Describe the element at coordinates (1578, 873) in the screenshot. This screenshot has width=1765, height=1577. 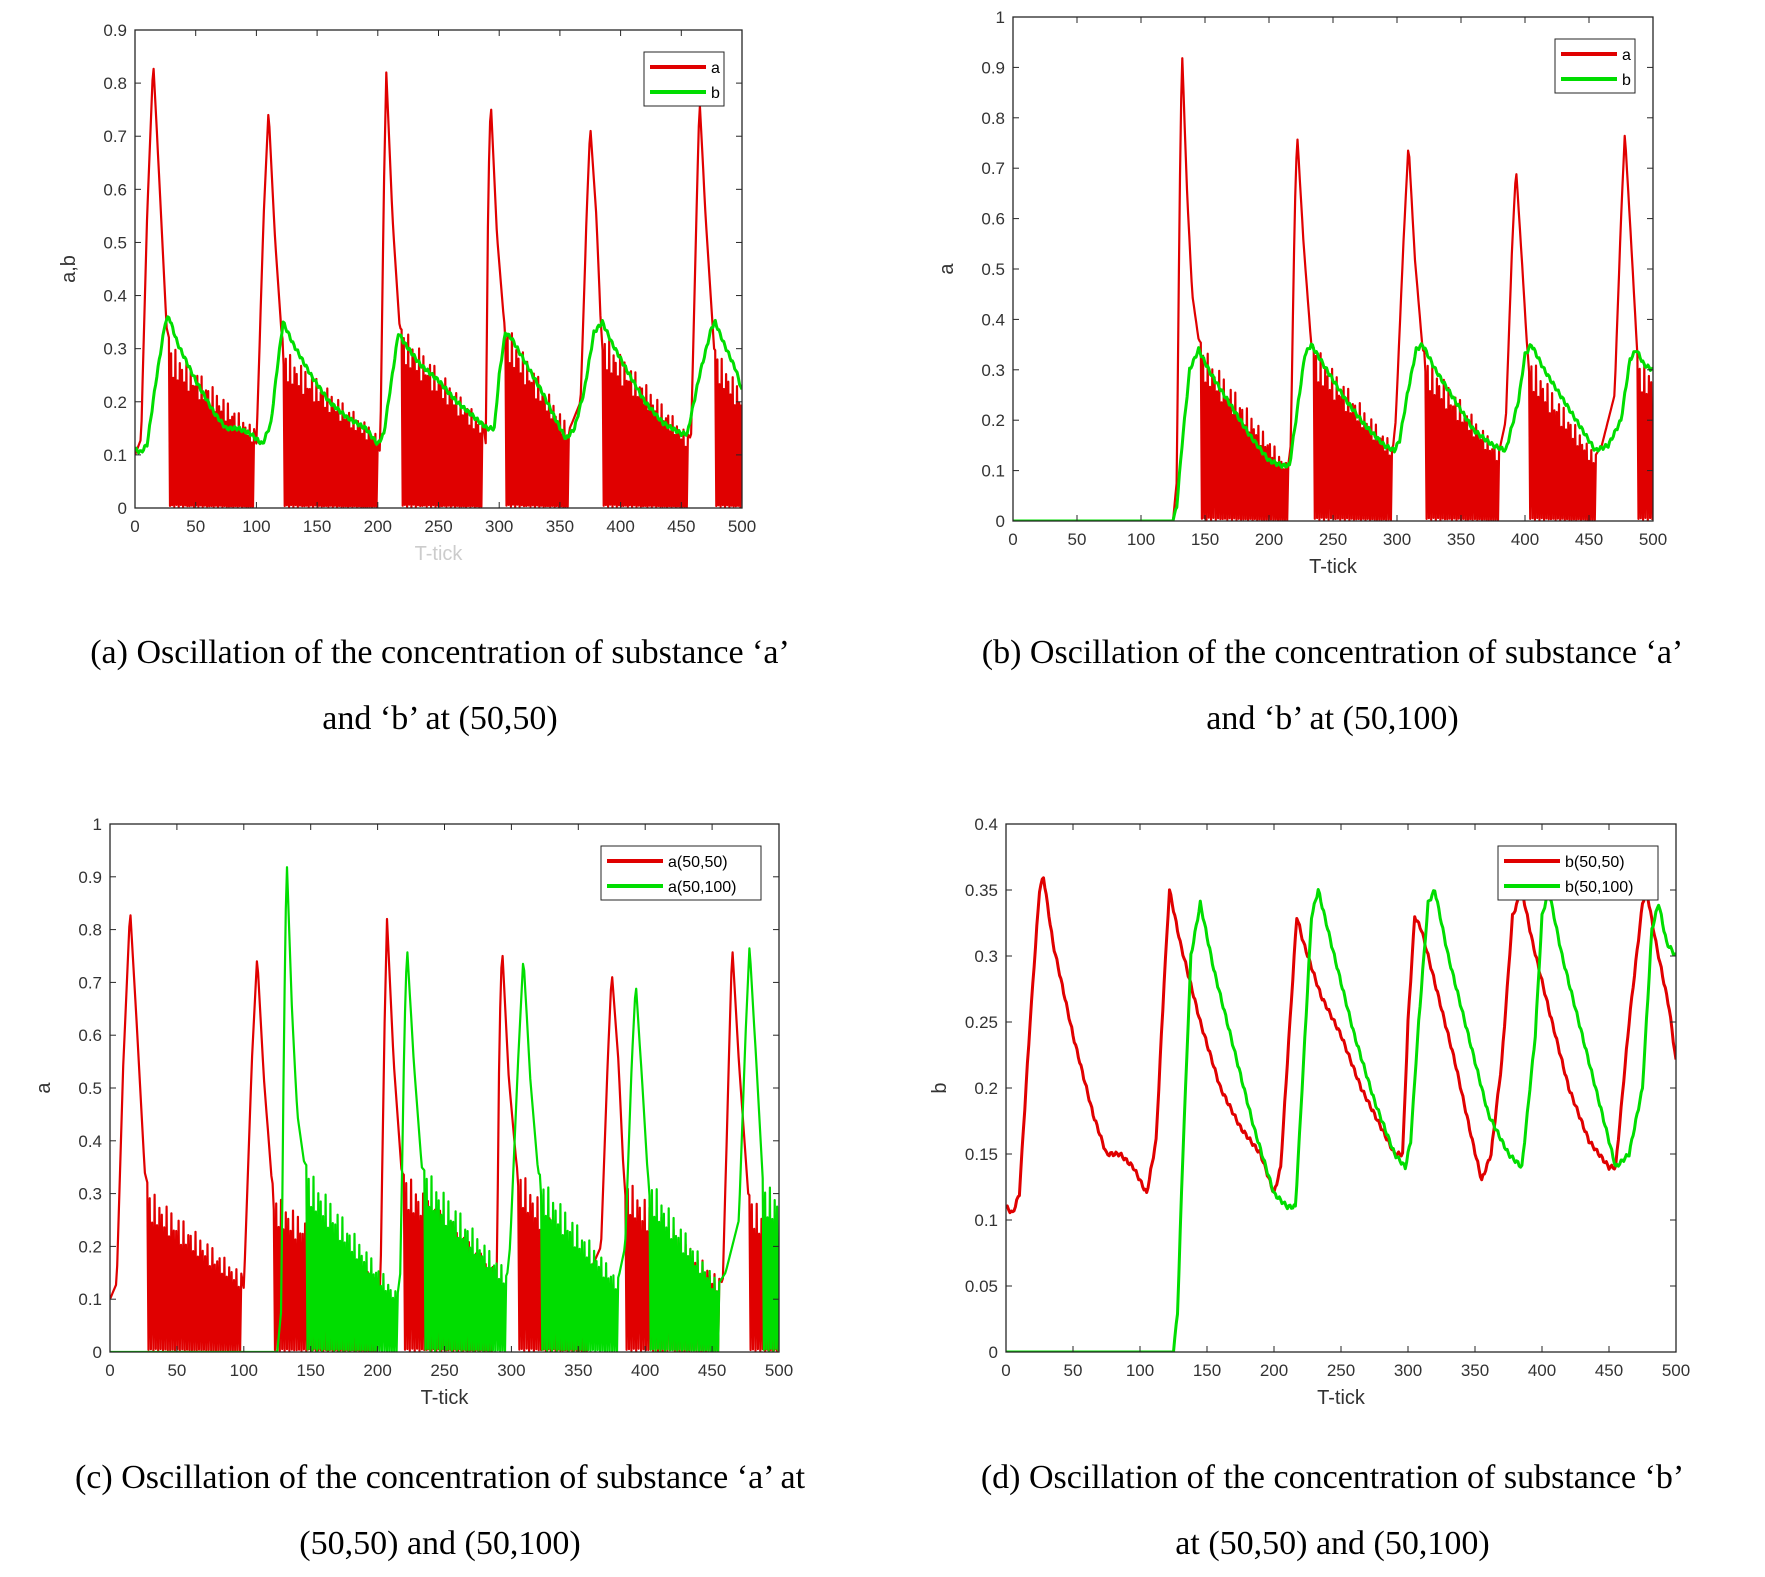
I see `legend: b(50,50) b(50,100)` at that location.